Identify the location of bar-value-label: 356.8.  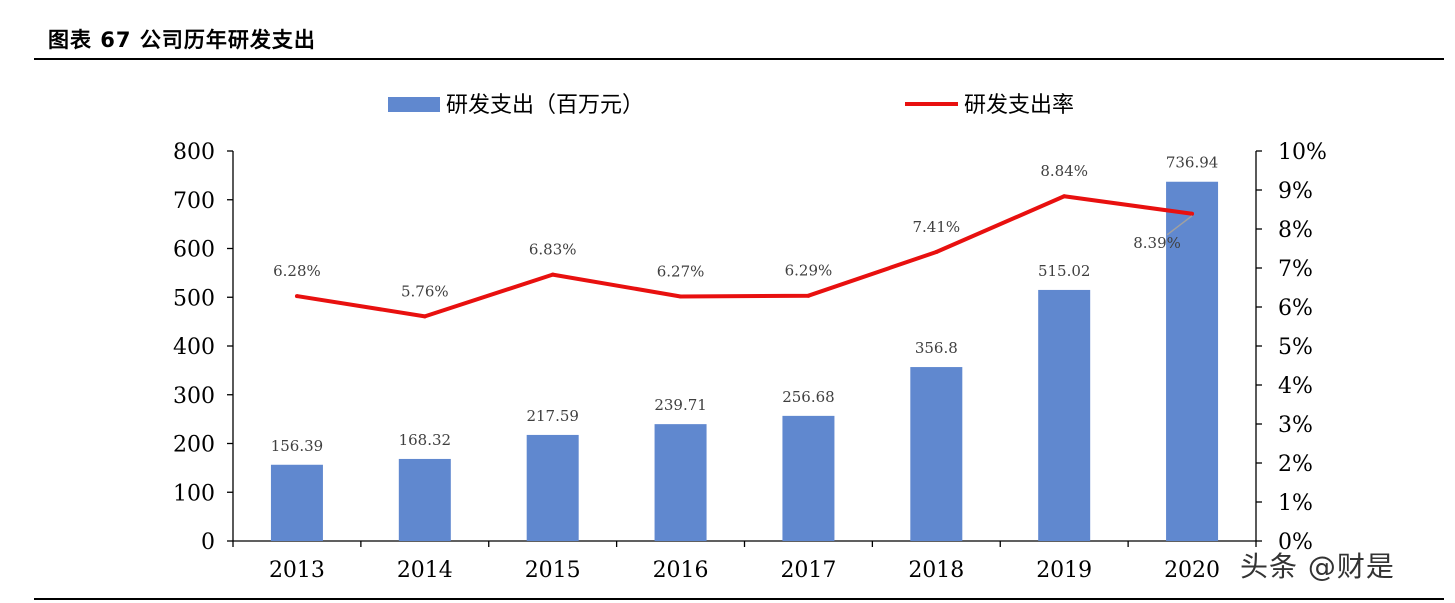
(936, 348).